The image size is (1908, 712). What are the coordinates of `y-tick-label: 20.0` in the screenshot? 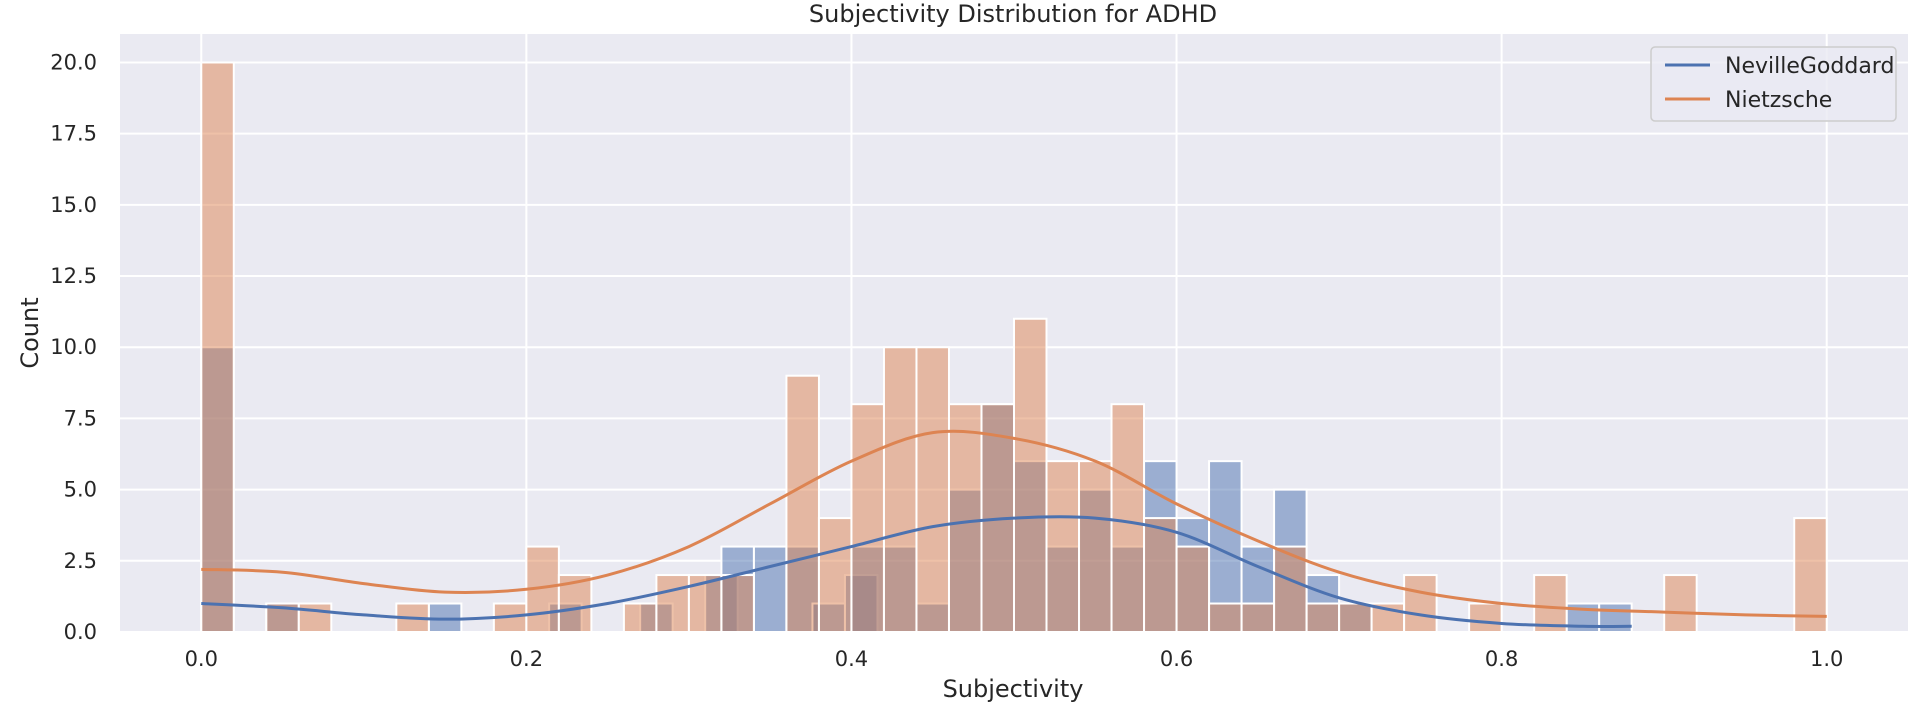 It's located at (73, 62).